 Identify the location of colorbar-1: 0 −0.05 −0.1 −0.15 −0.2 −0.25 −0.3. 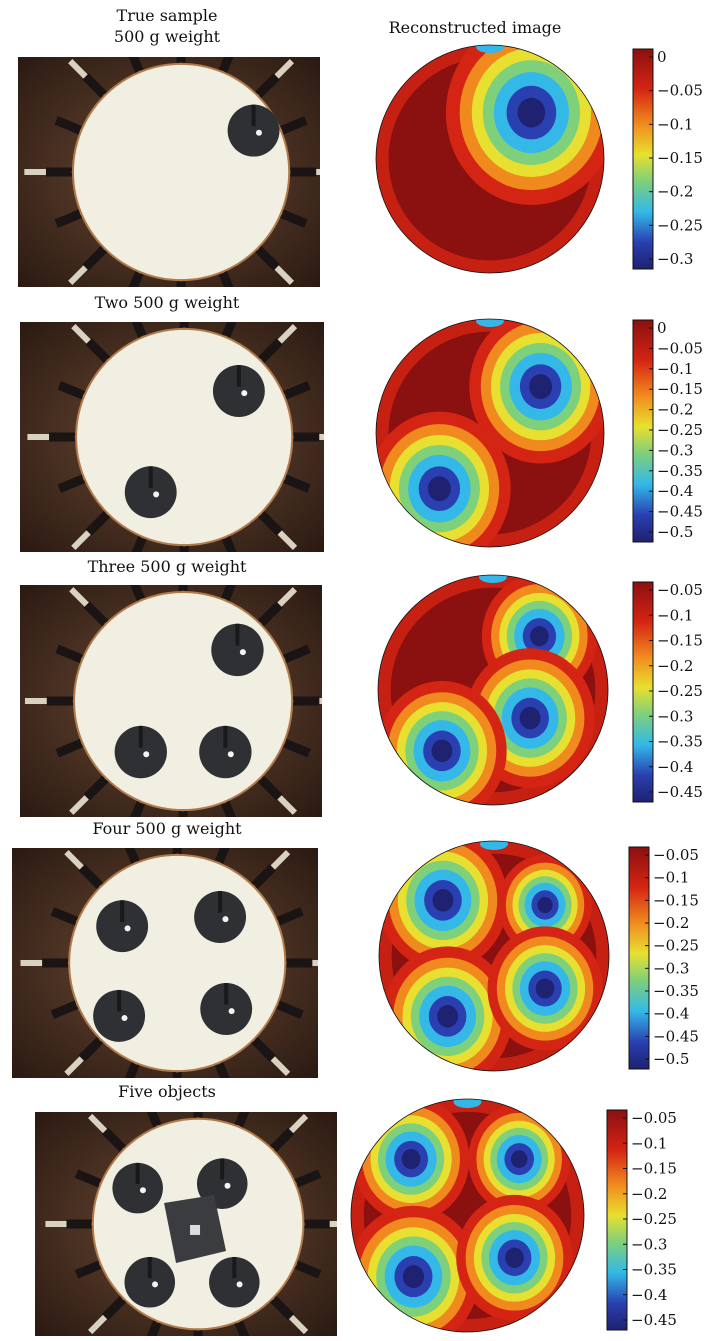
(671, 159).